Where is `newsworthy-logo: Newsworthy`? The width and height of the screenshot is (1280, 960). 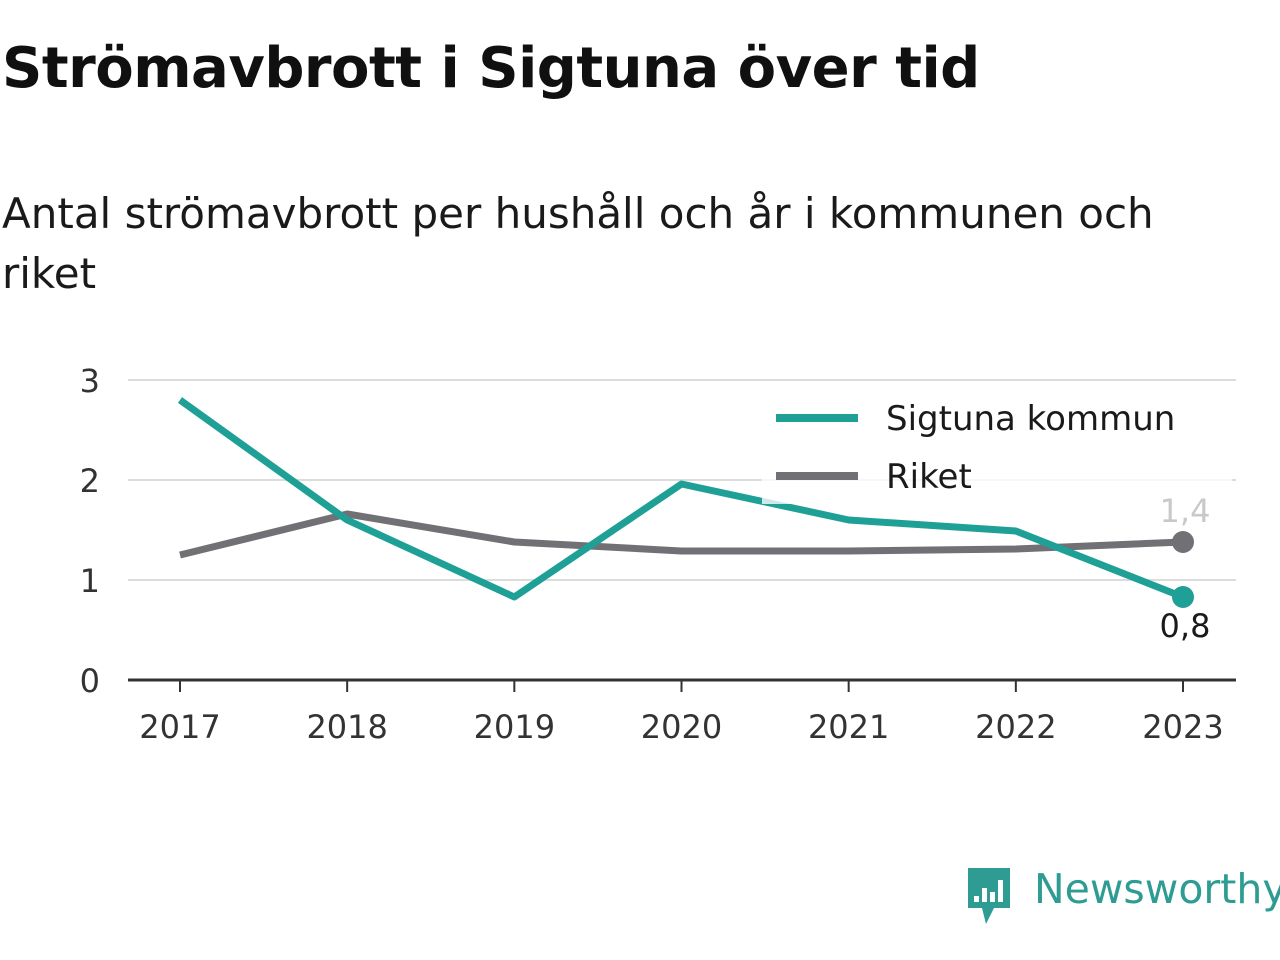 newsworthy-logo: Newsworthy is located at coordinates (1122, 896).